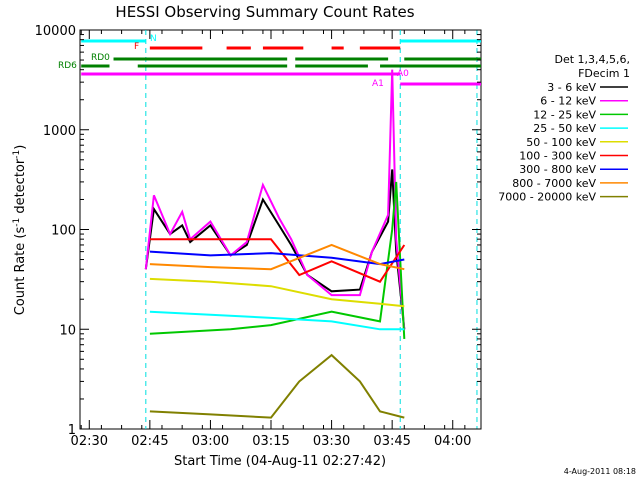  What do you see at coordinates (59, 131) in the screenshot?
I see `y-tick-label: 1000` at bounding box center [59, 131].